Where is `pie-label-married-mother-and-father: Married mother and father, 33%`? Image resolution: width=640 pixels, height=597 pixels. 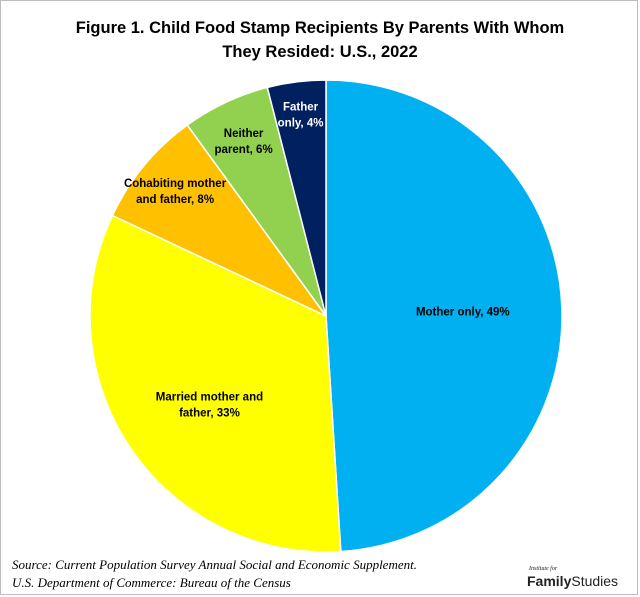 pie-label-married-mother-and-father: Married mother and father, 33% is located at coordinates (209, 405).